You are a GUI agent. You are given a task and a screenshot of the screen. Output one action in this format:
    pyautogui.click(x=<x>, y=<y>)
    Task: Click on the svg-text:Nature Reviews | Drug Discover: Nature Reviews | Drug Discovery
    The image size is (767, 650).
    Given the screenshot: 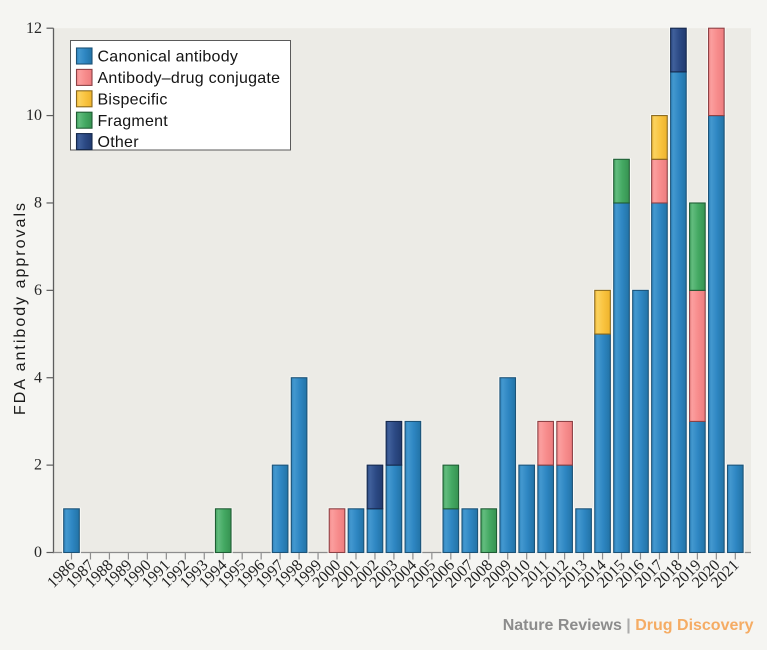 What is the action you would take?
    pyautogui.click(x=628, y=625)
    